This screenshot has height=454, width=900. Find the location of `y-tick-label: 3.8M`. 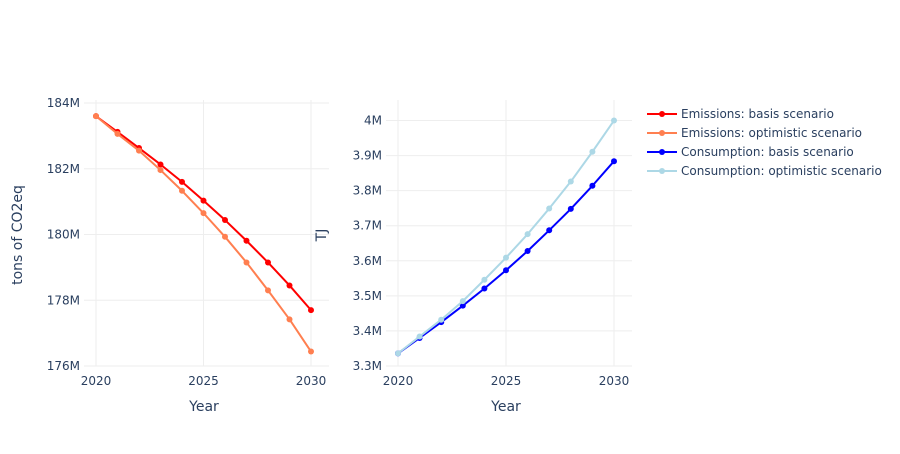

y-tick-label: 3.8M is located at coordinates (367, 191).